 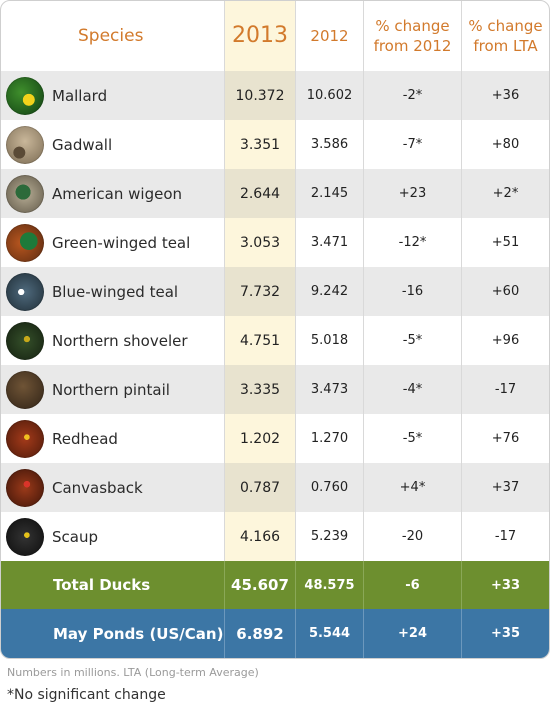 What do you see at coordinates (329, 389) in the screenshot?
I see `value-2012-cell: 3.473` at bounding box center [329, 389].